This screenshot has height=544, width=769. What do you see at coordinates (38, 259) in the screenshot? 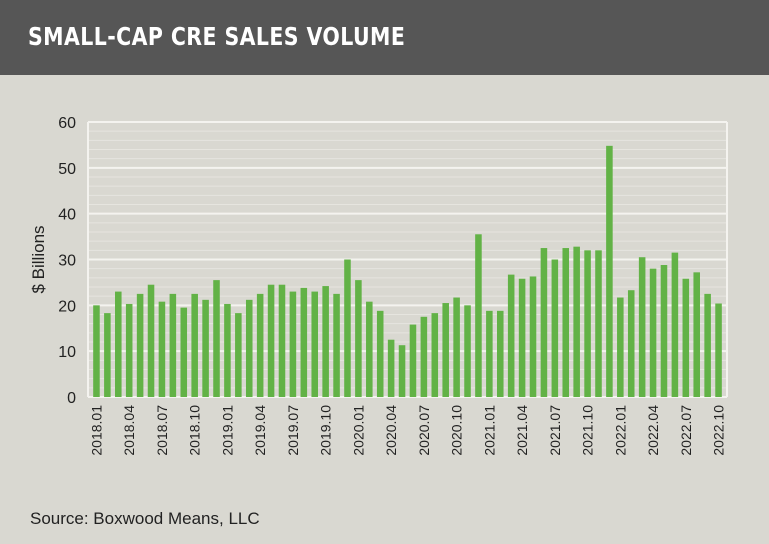
I see `y-axis-title: $ Billions` at bounding box center [38, 259].